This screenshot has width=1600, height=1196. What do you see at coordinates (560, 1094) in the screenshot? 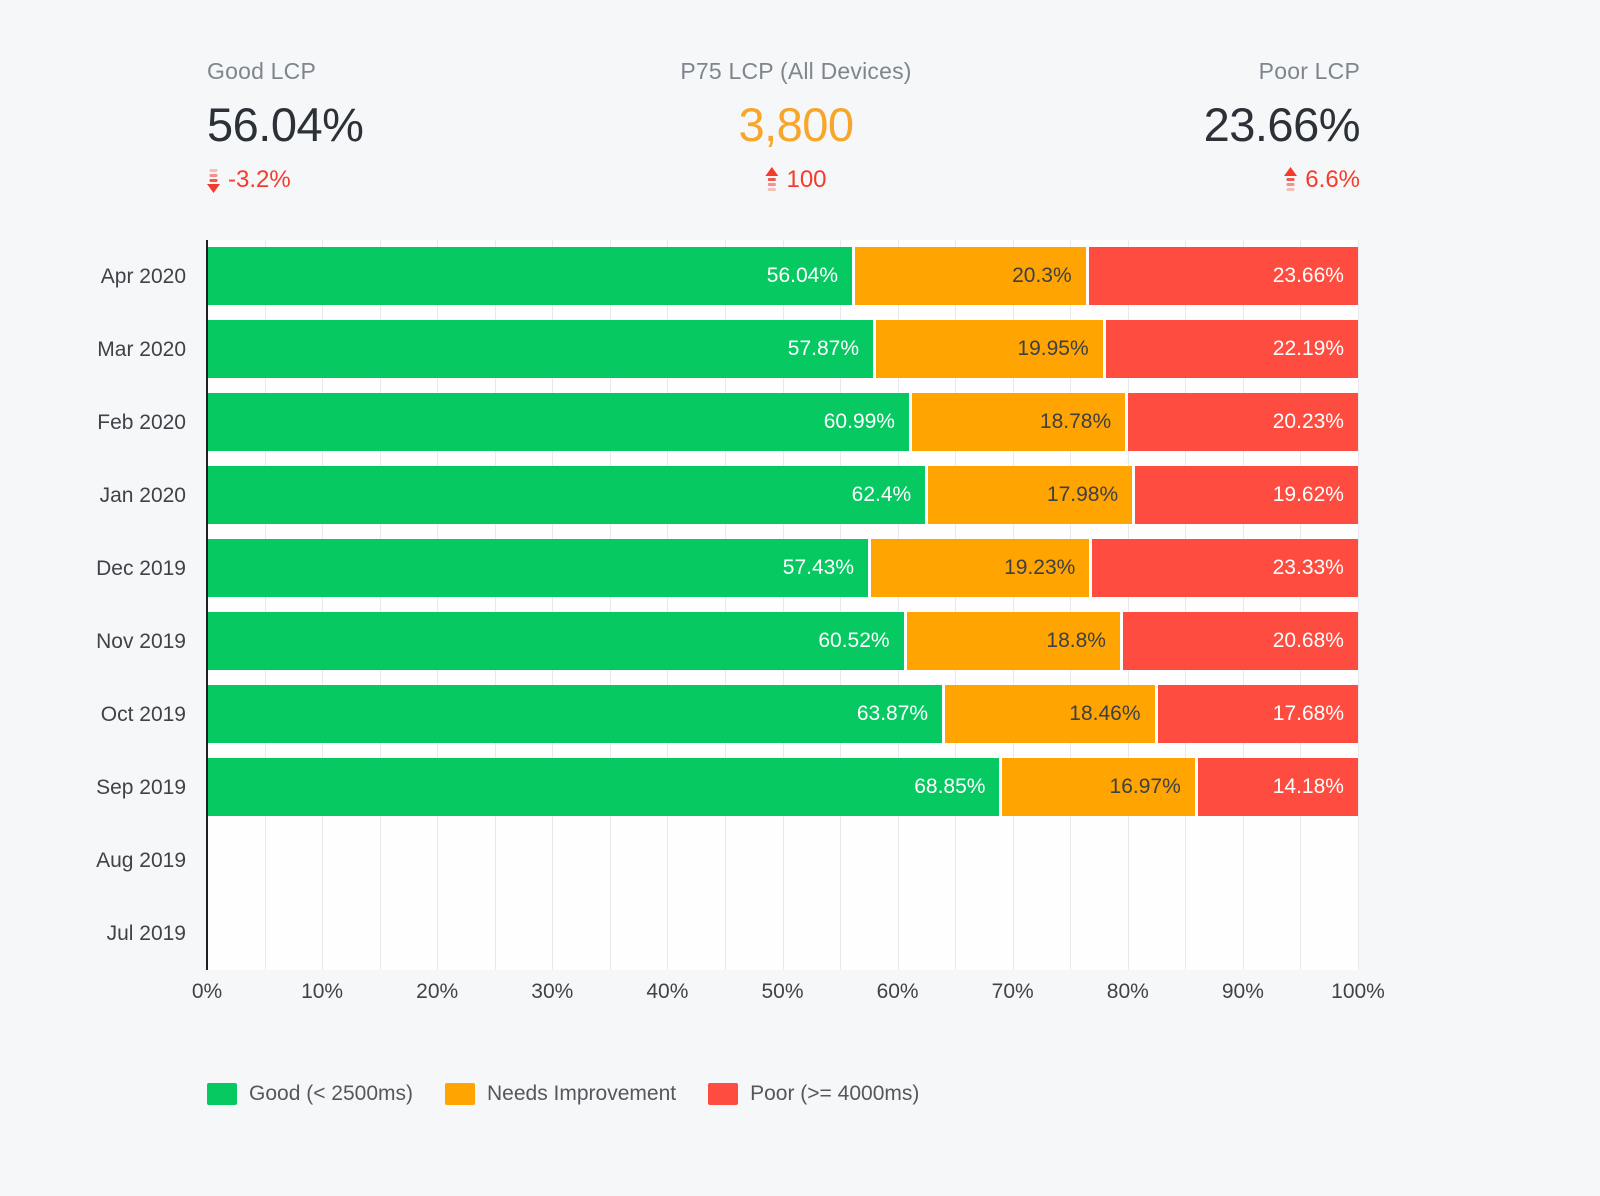
I see `legend-item-needs-improvement: Needs Improvement` at bounding box center [560, 1094].